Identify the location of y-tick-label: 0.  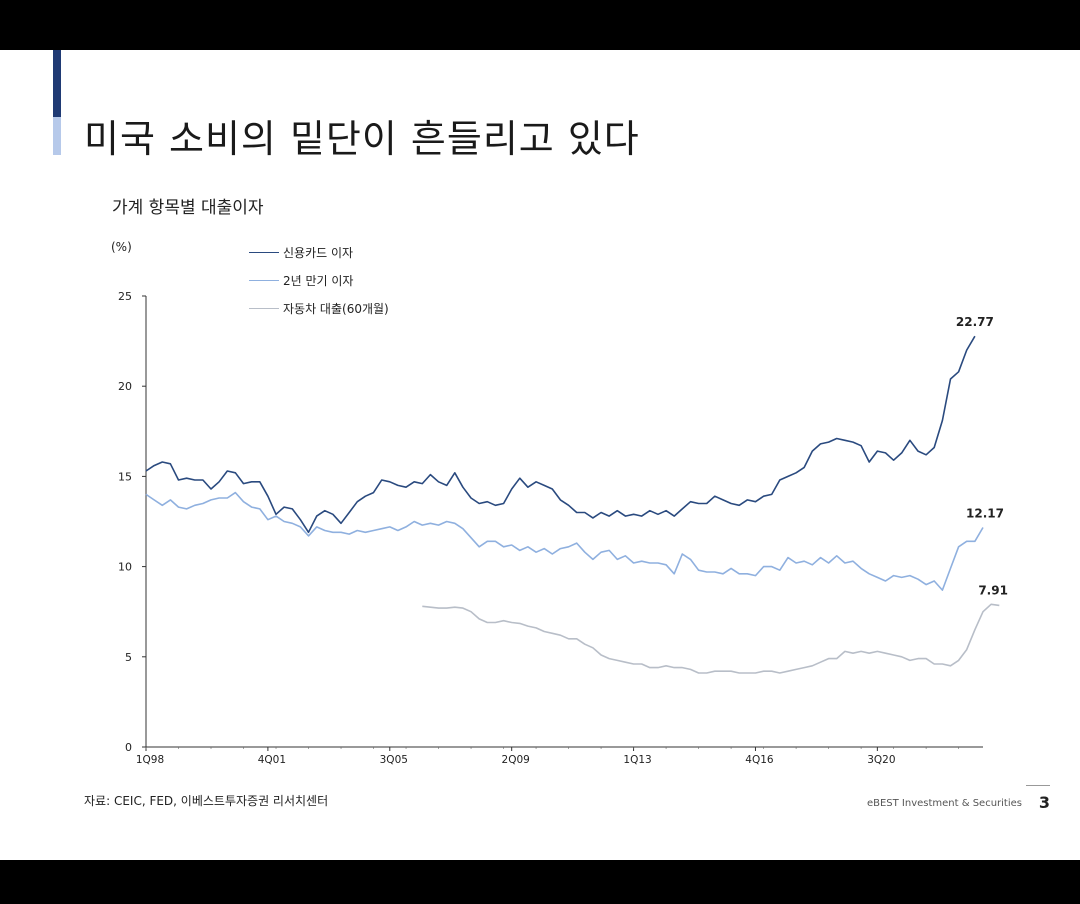
(128, 747).